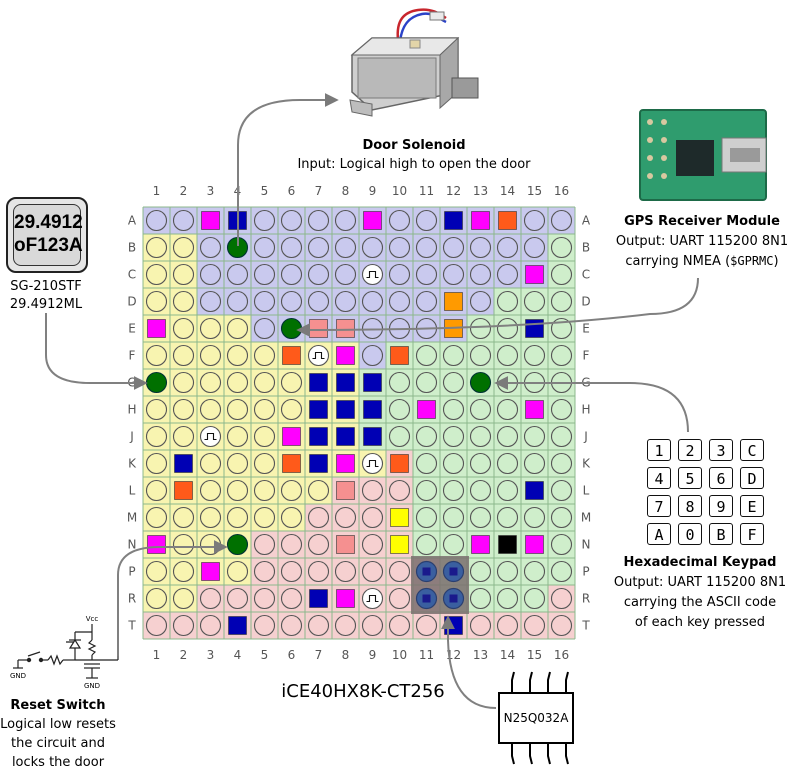 Image resolution: width=795 pixels, height=770 pixels. I want to click on row-label: K, so click(132, 464).